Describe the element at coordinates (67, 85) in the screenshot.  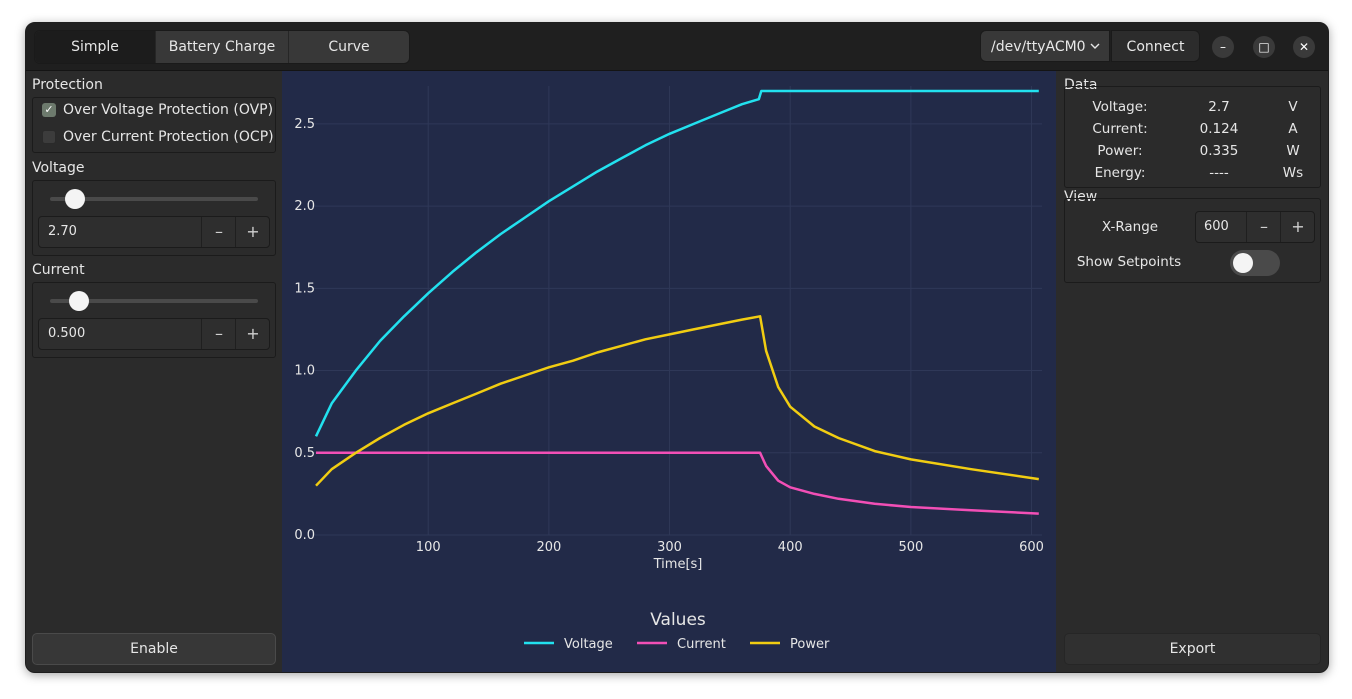
I see `protection-title: Protection` at that location.